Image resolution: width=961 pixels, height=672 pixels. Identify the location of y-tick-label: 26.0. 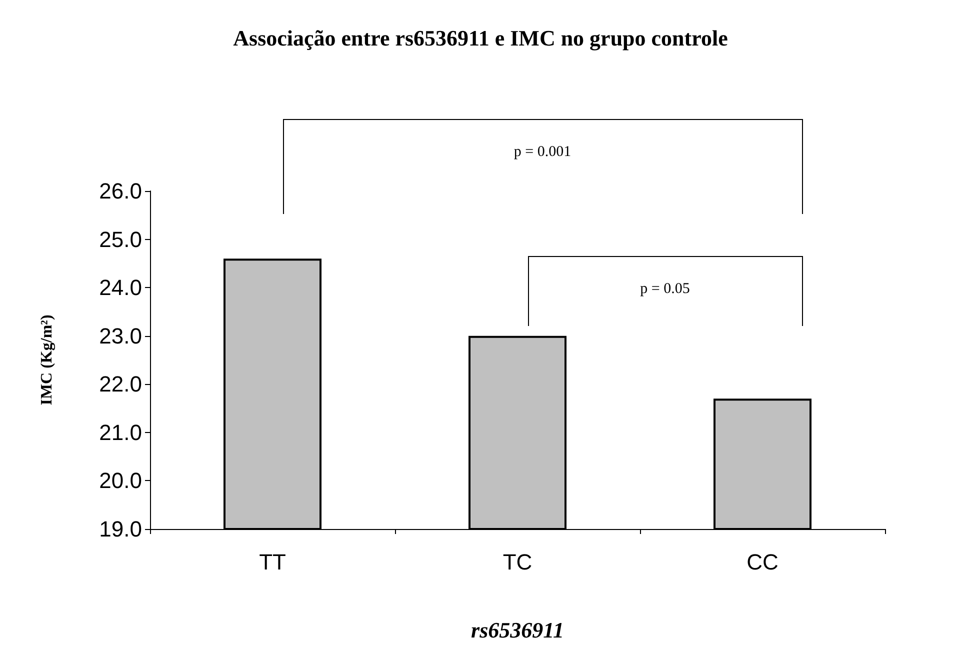
(120, 191).